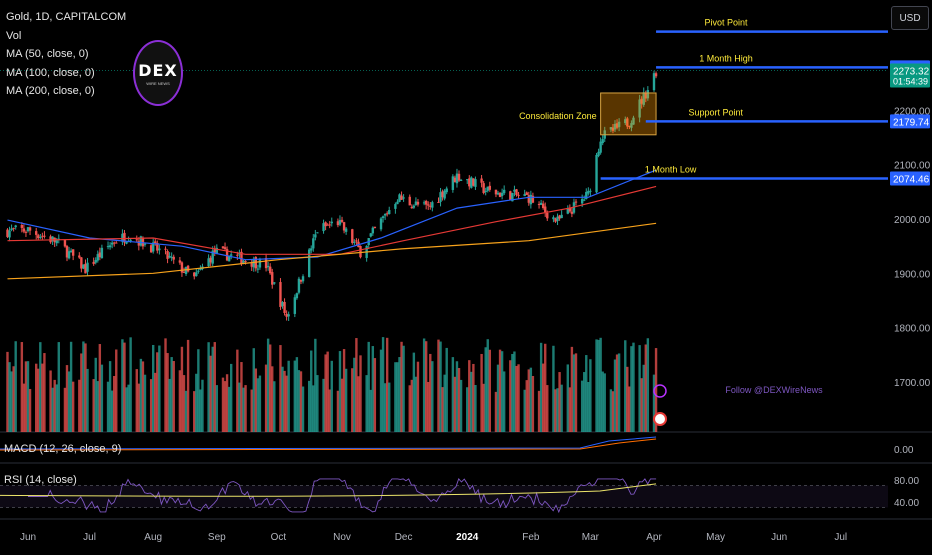 The image size is (932, 555). Describe the element at coordinates (50, 72) in the screenshot. I see `legend-ma100: MA (100, close, 0)` at that location.